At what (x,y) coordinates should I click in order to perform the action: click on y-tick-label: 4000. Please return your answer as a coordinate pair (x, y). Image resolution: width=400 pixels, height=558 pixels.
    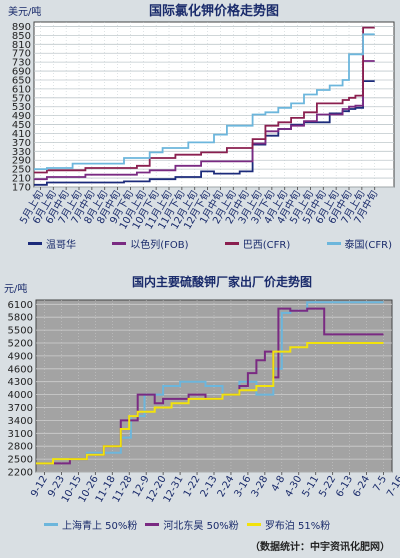
    Looking at the image, I should click on (20, 395).